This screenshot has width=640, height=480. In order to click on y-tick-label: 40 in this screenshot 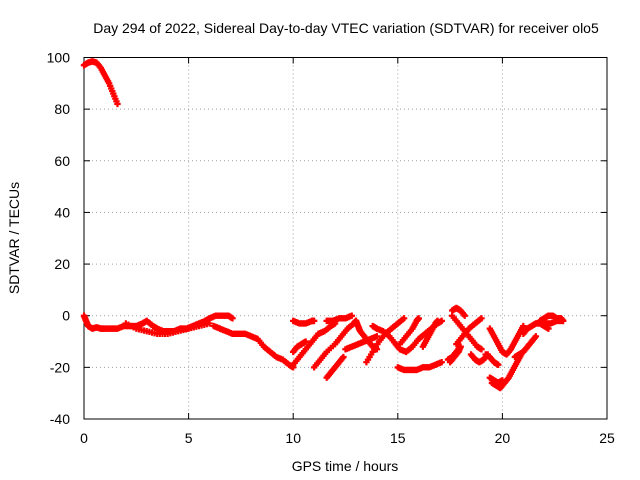, I will do `click(62, 212)`.